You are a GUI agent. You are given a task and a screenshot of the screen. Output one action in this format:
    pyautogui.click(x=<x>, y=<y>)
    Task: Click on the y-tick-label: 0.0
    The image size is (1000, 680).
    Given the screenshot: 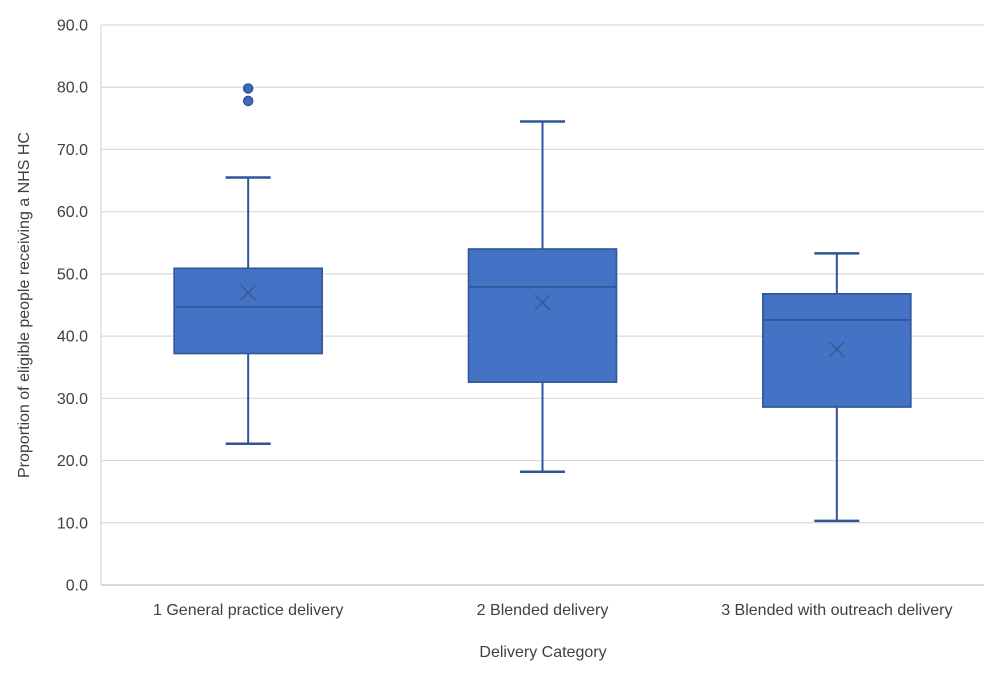 What is the action you would take?
    pyautogui.click(x=77, y=586)
    